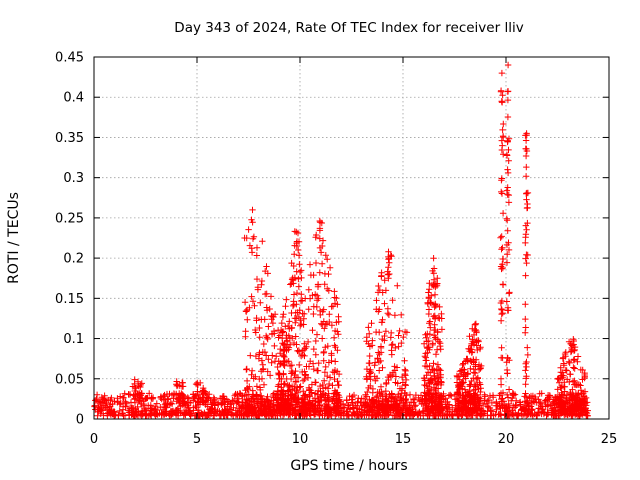 This screenshot has height=480, width=640. What do you see at coordinates (14, 238) in the screenshot?
I see `y-axis-label: ROTI / TECUs` at bounding box center [14, 238].